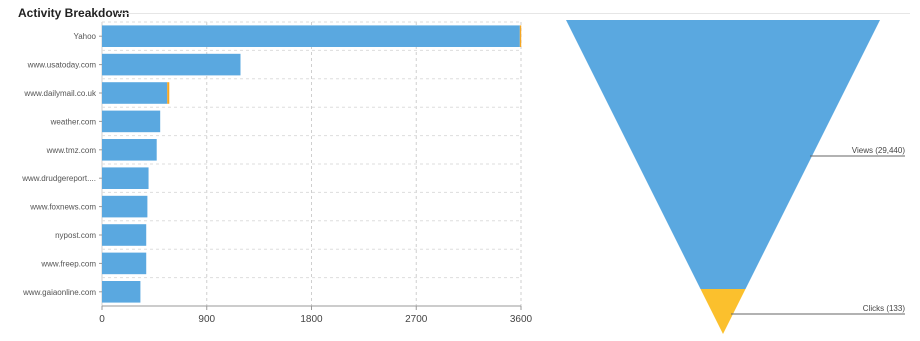 The image size is (920, 341). What do you see at coordinates (62, 207) in the screenshot?
I see `category-label: www.foxnews.com` at bounding box center [62, 207].